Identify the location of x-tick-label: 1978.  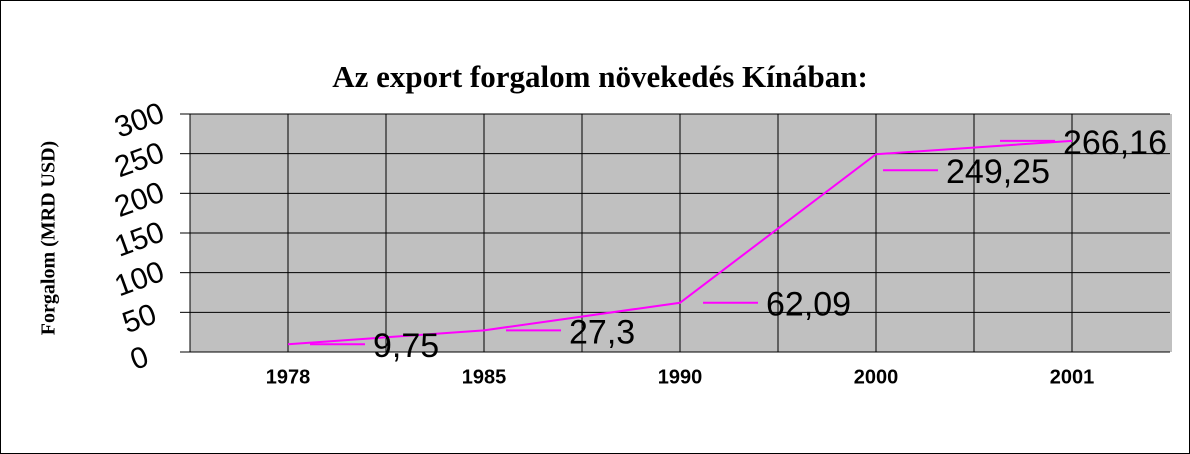
(288, 377).